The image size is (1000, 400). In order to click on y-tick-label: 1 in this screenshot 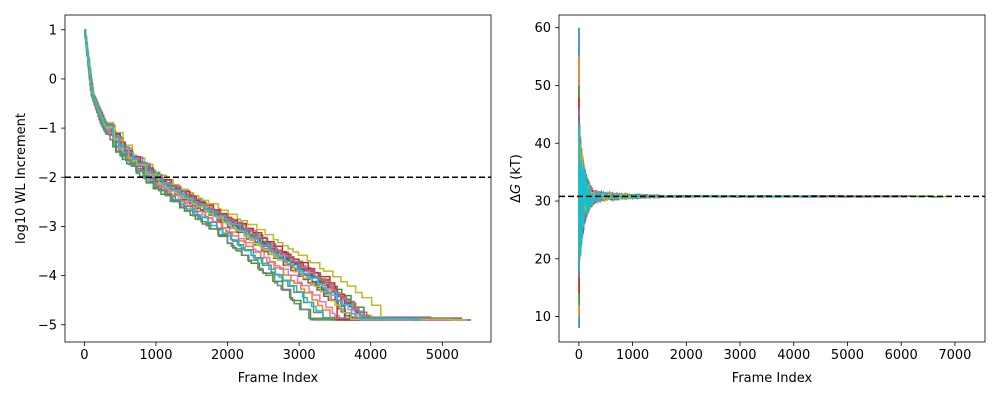, I will do `click(53, 30)`.